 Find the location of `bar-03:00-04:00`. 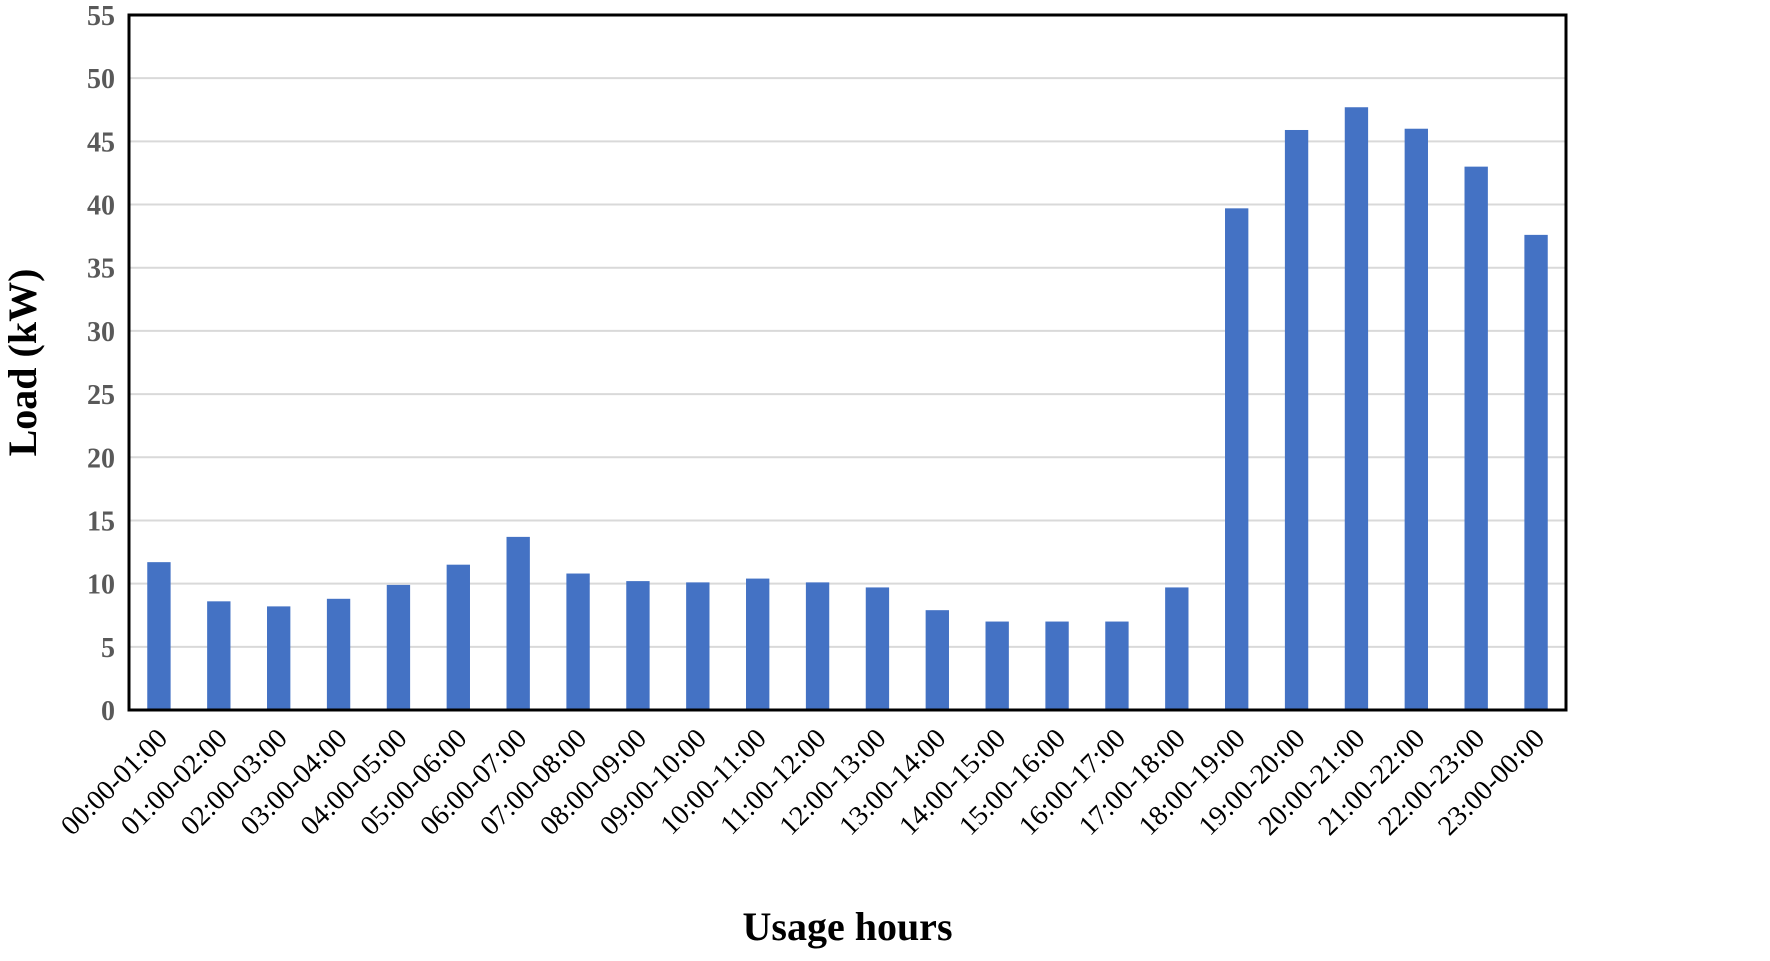

bar-03:00-04:00 is located at coordinates (338, 654).